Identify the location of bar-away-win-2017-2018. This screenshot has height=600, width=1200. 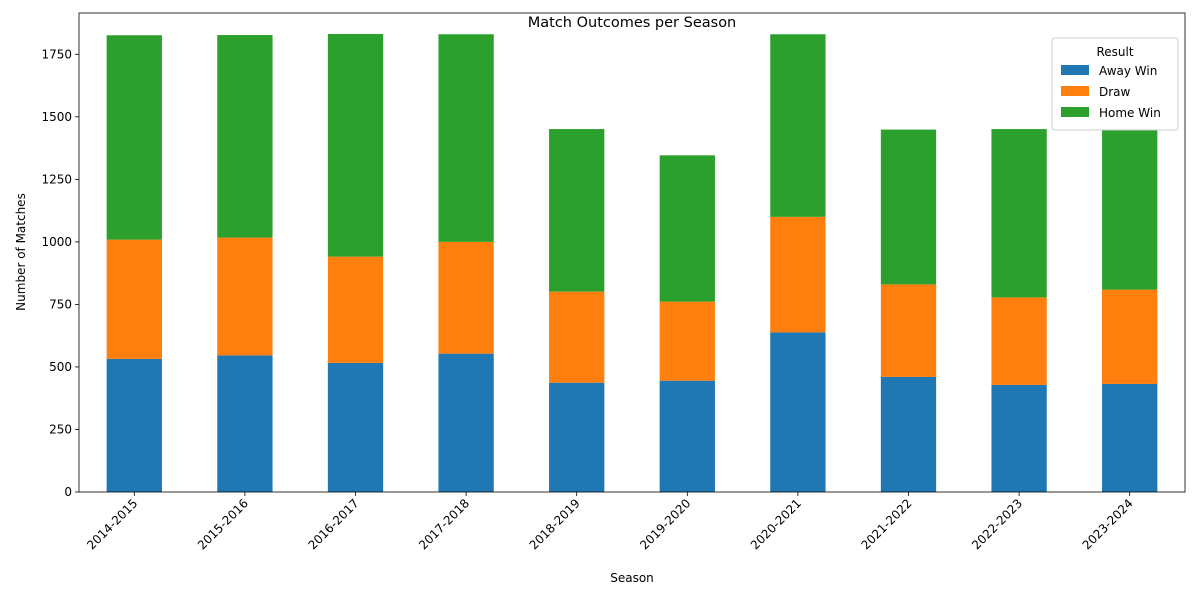
(466, 422).